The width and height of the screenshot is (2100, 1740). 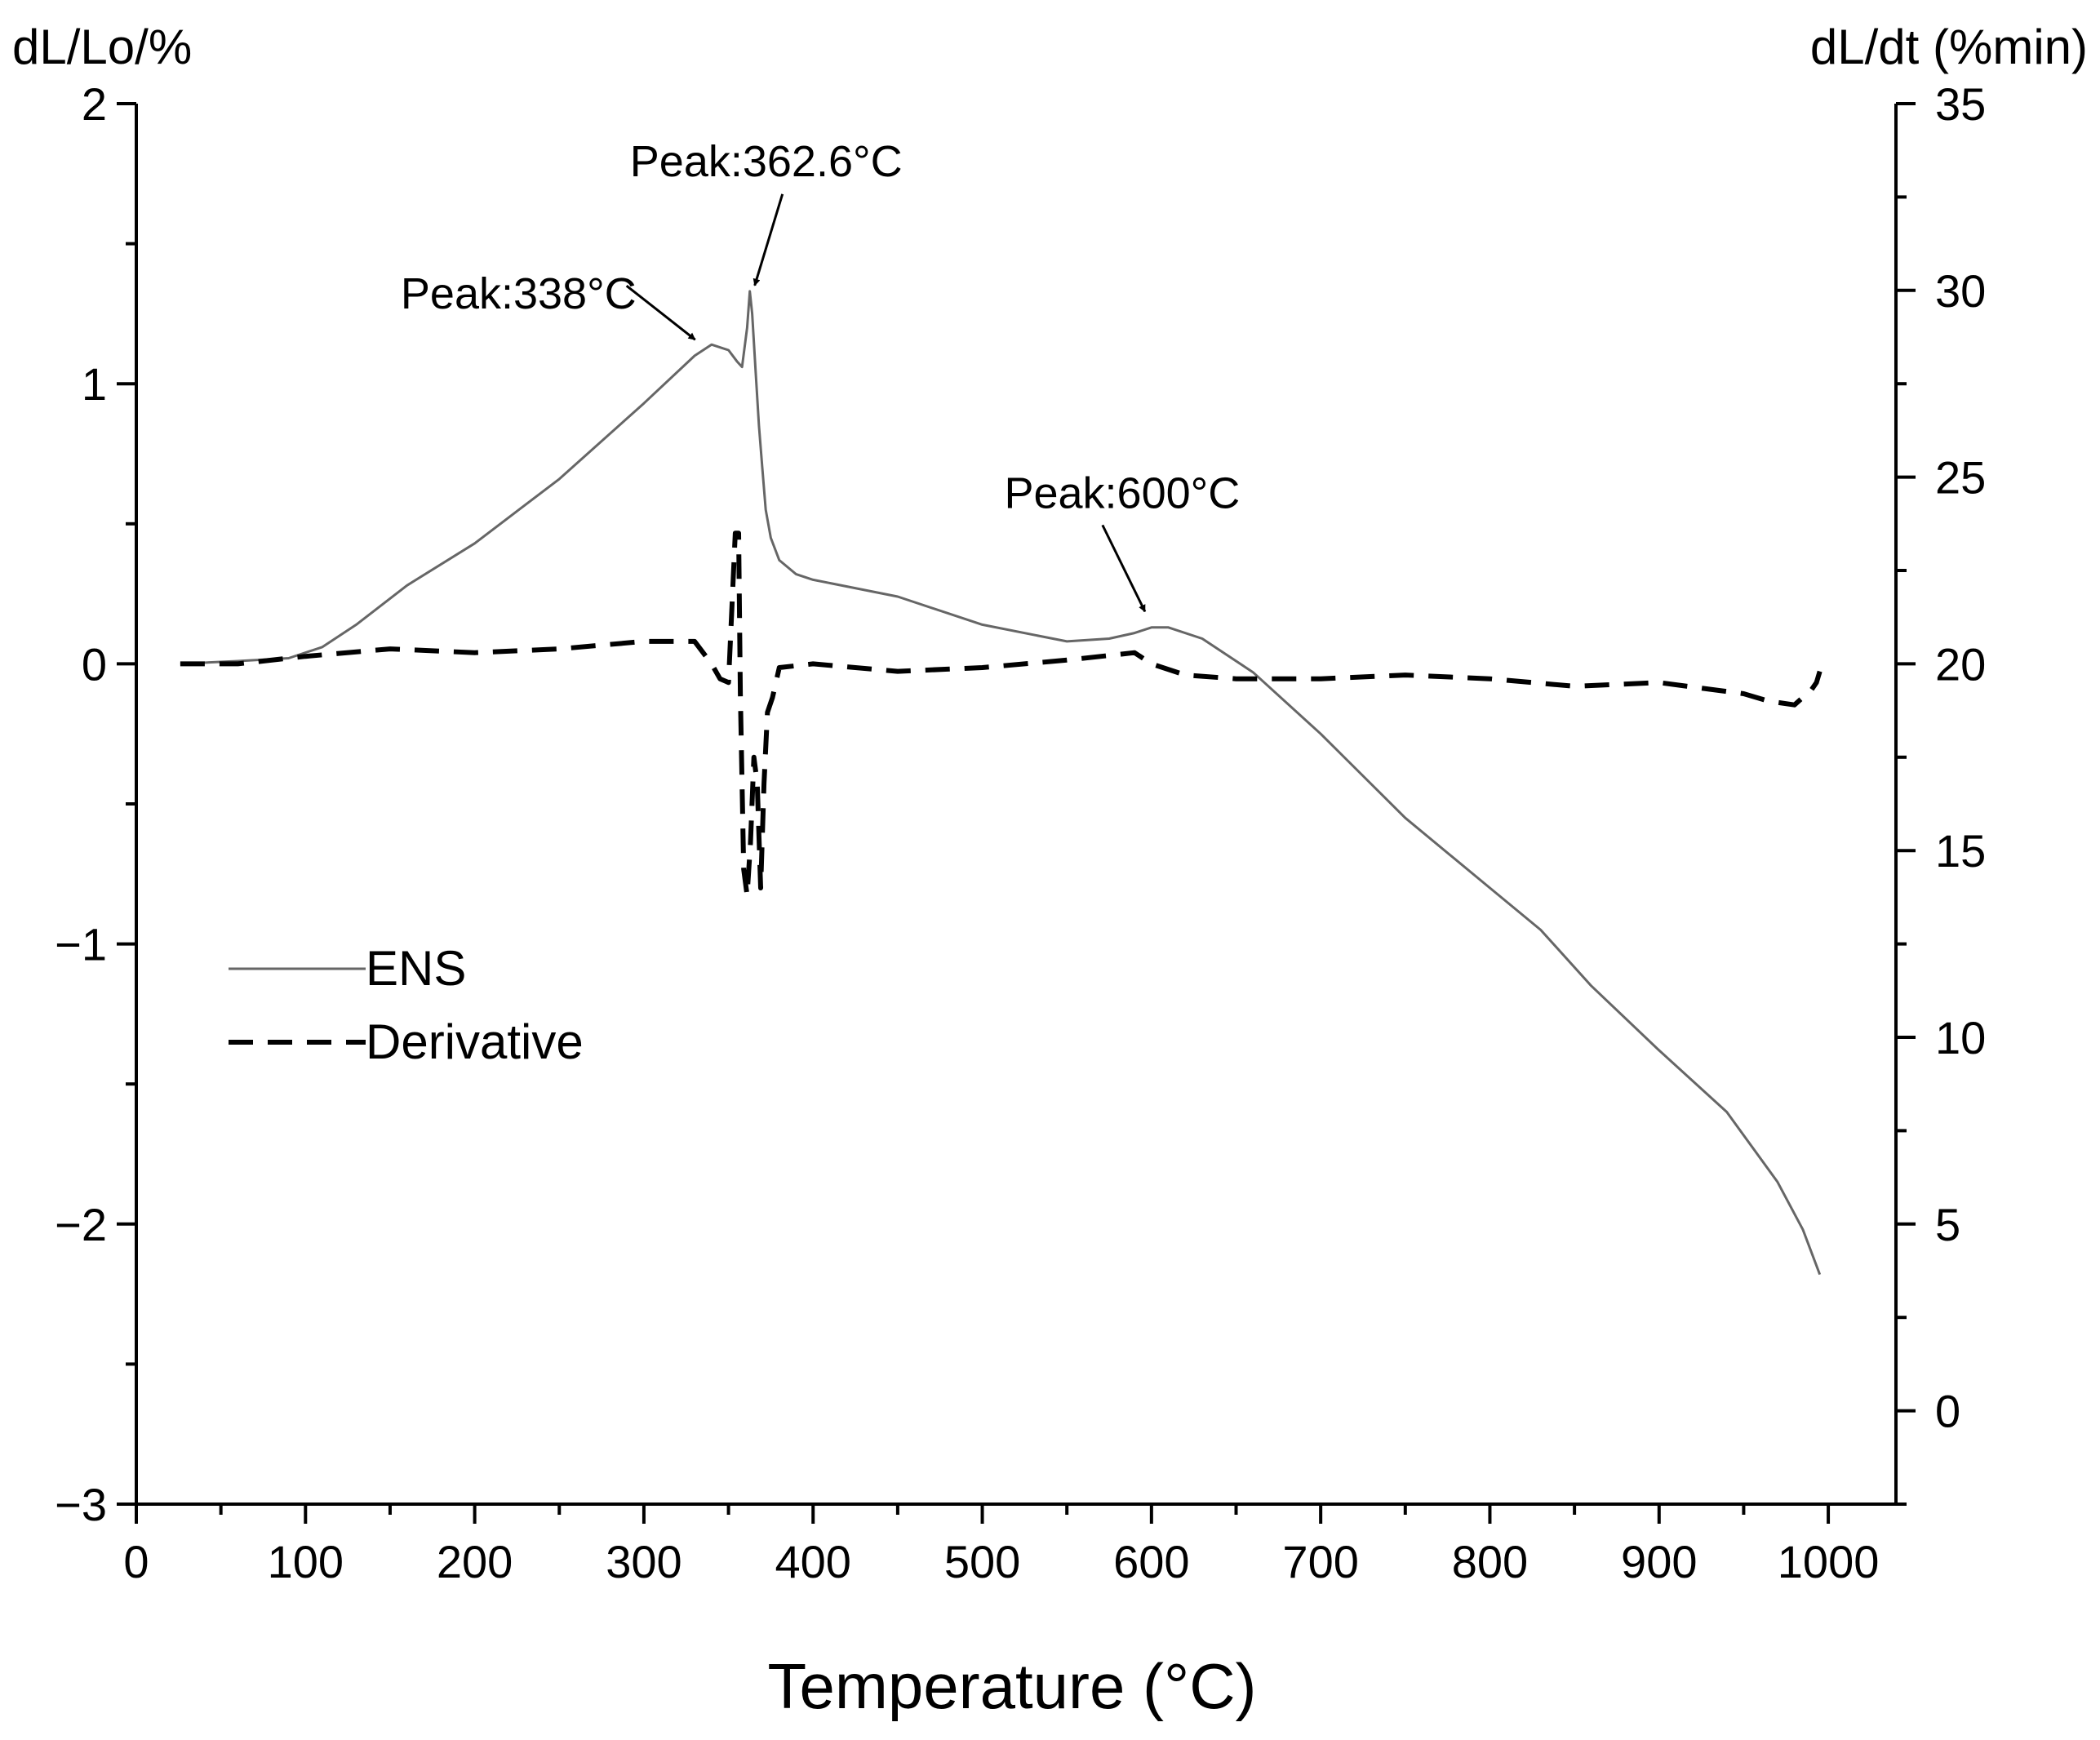 What do you see at coordinates (81, 1505) in the screenshot?
I see `left-tick-label: −3` at bounding box center [81, 1505].